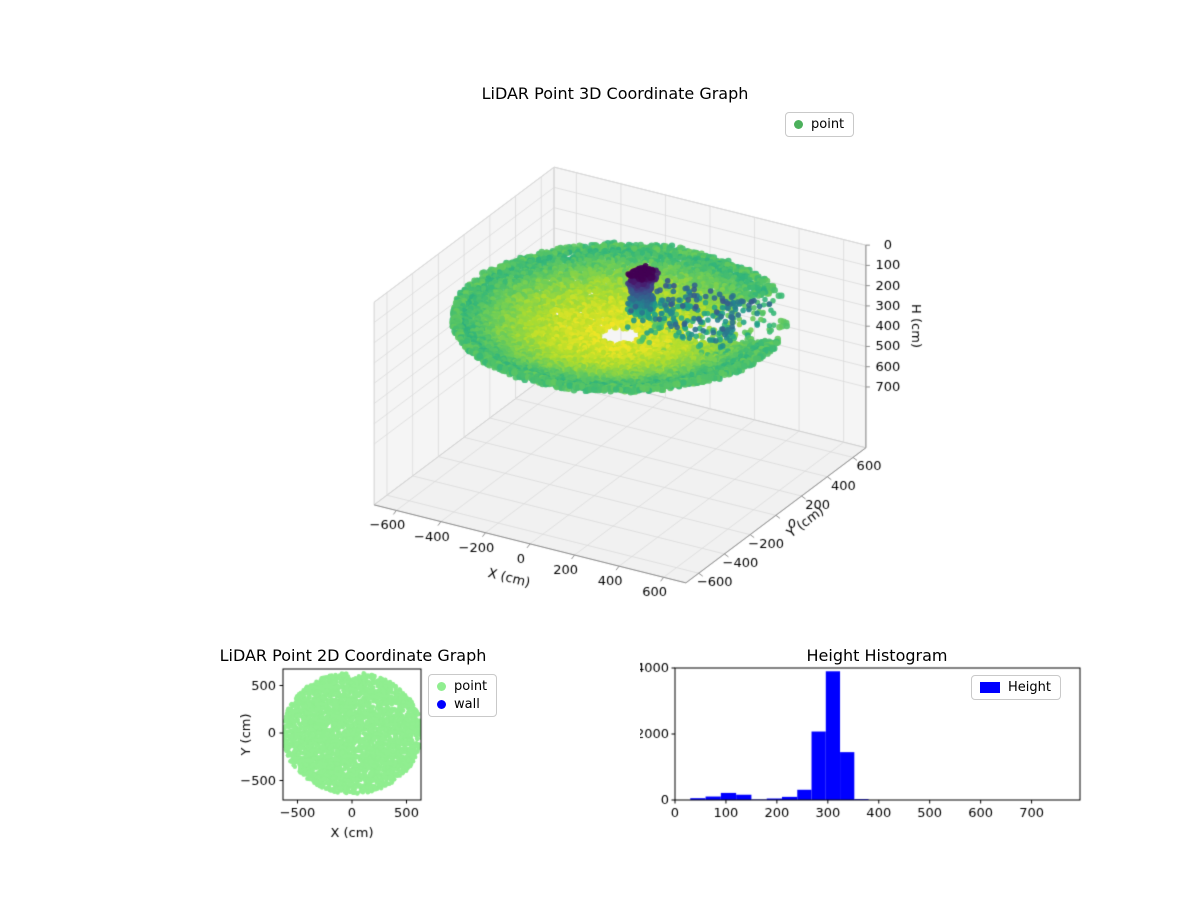  I want to click on legend-entry-height: Height, so click(1015, 687).